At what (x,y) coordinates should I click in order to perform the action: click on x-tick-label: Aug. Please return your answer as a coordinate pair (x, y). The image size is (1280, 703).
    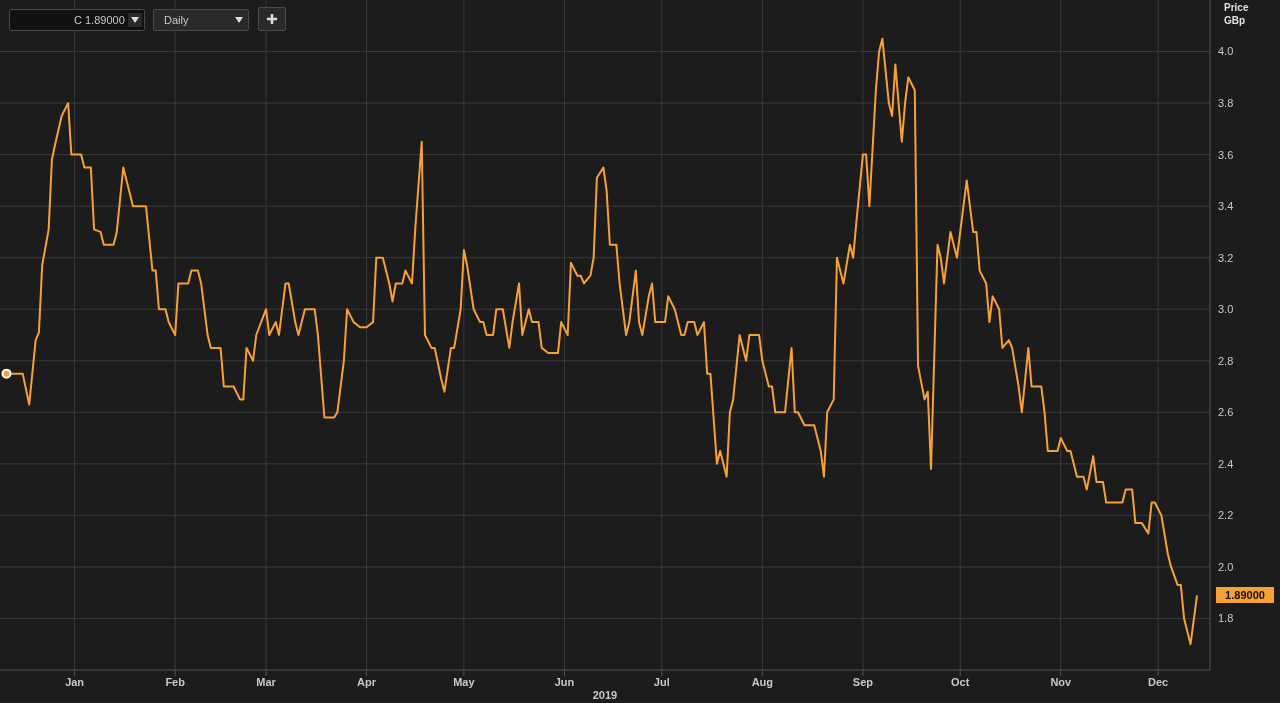
    Looking at the image, I should click on (762, 681).